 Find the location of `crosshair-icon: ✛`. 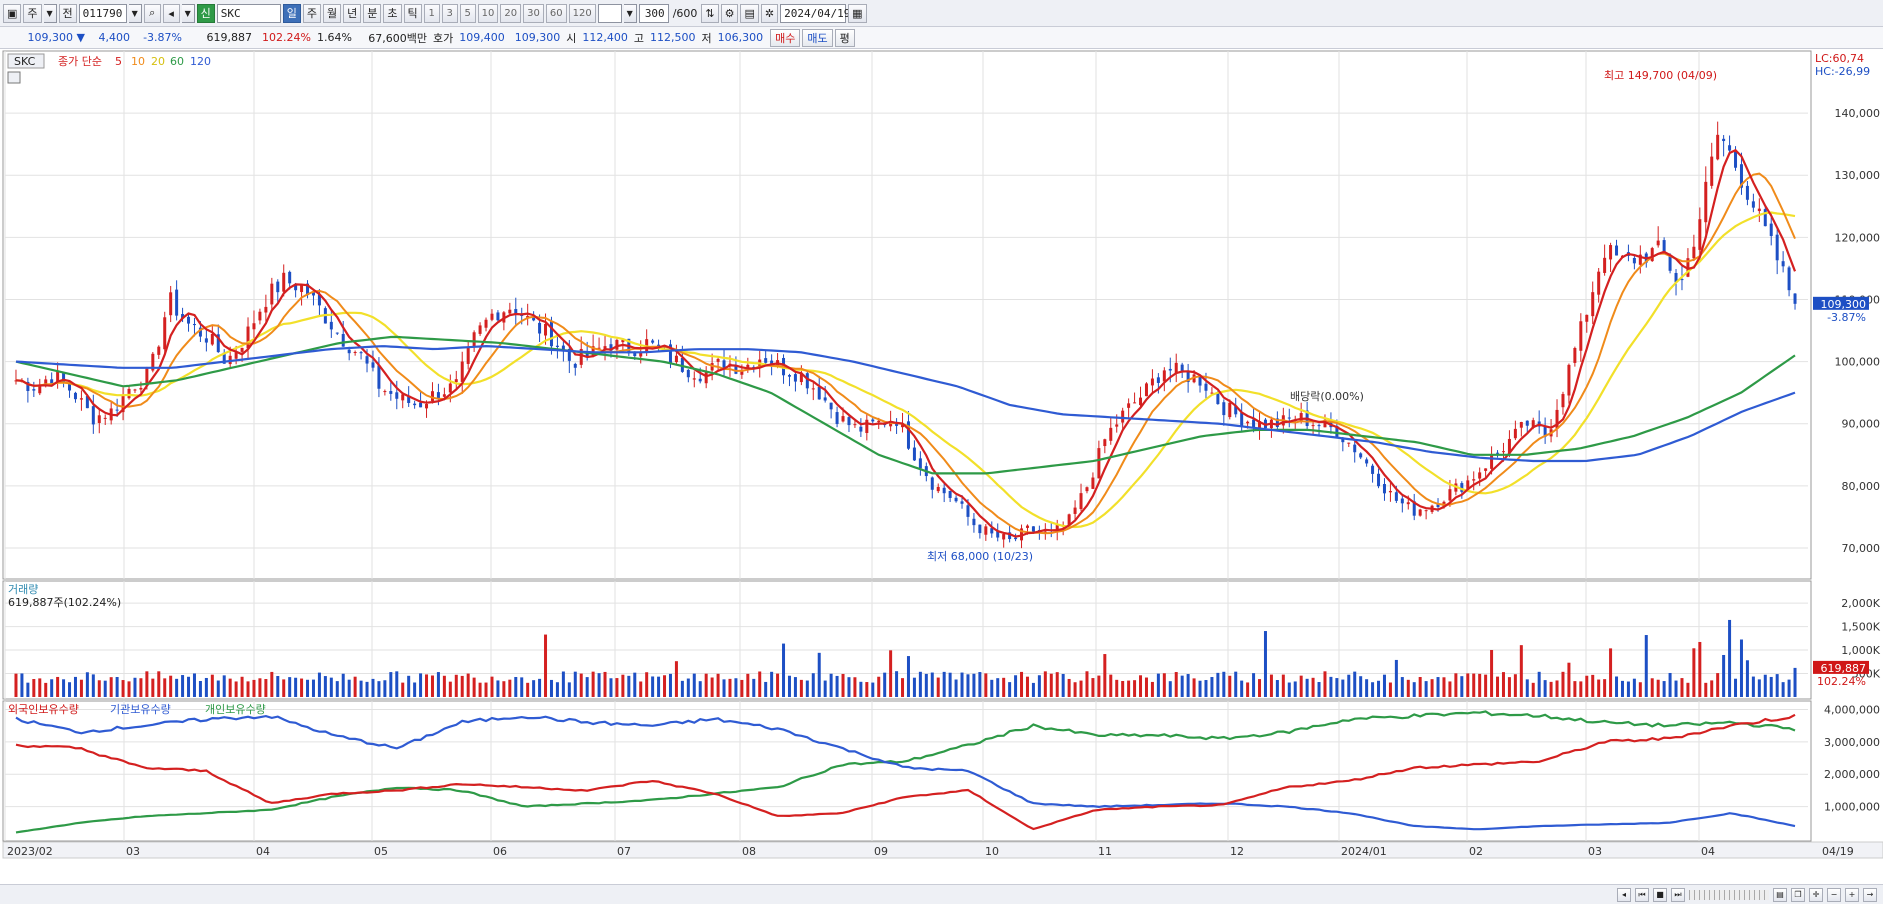

crosshair-icon: ✛ is located at coordinates (1816, 894).